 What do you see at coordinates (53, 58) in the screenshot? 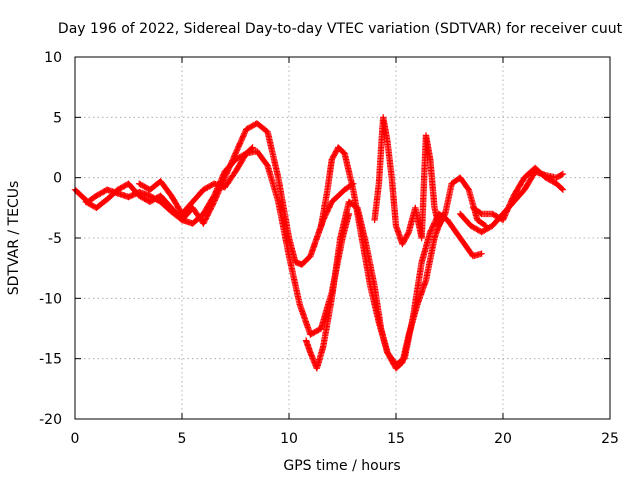
I see `y-tick-label: 10` at bounding box center [53, 58].